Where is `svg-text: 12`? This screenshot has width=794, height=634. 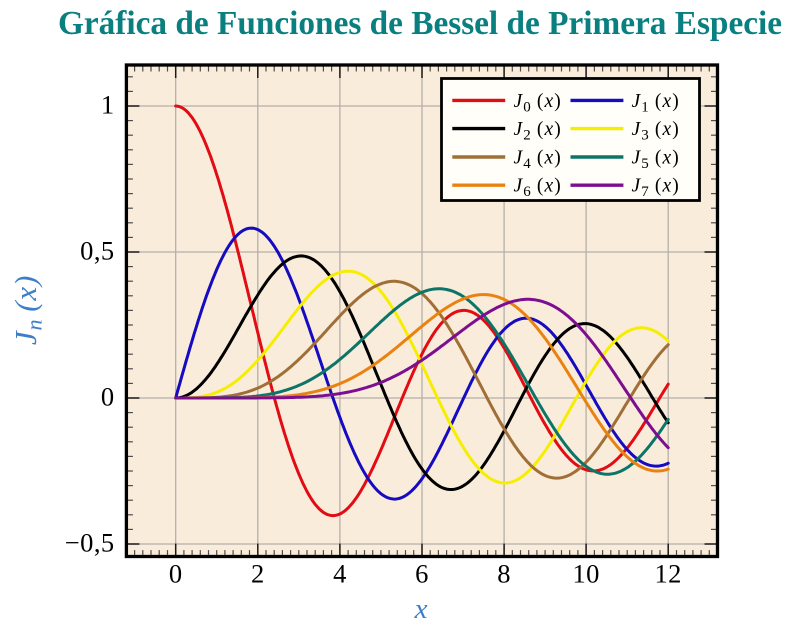 svg-text: 12 is located at coordinates (668, 574).